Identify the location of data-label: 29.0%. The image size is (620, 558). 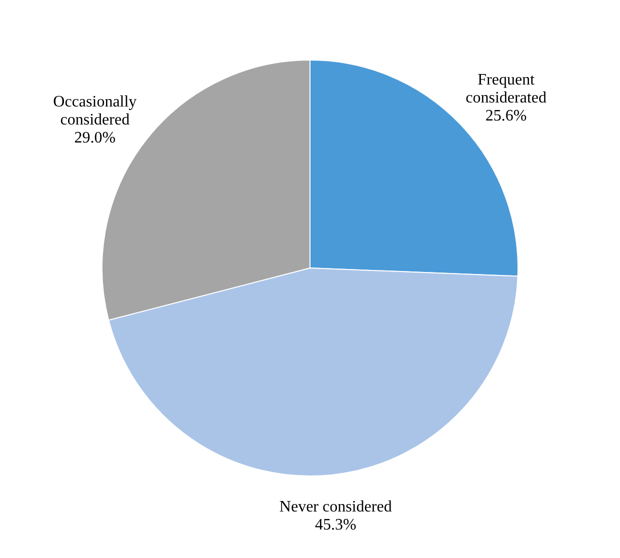
(95, 137).